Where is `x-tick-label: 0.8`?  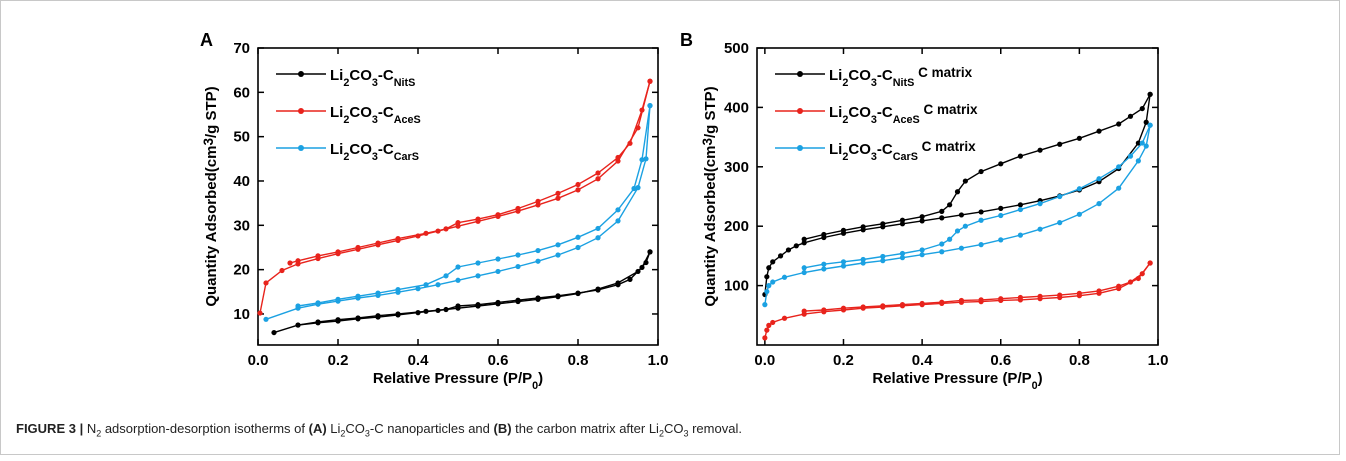
x-tick-label: 0.8 is located at coordinates (1079, 360).